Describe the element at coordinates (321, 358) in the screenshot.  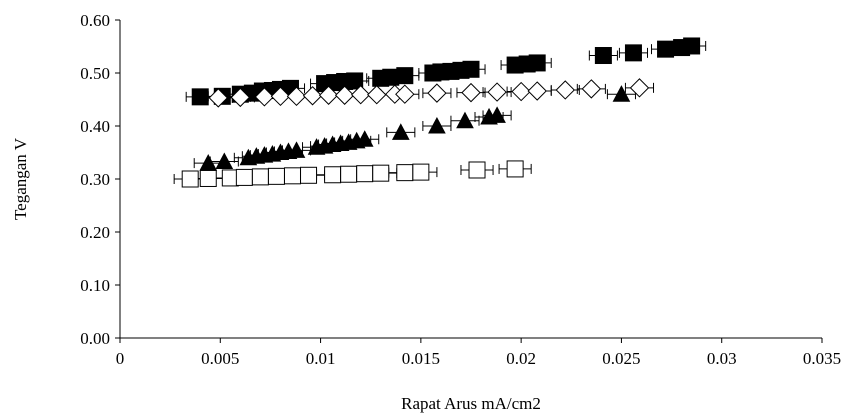
I see `x-tick-label: 0.01` at that location.